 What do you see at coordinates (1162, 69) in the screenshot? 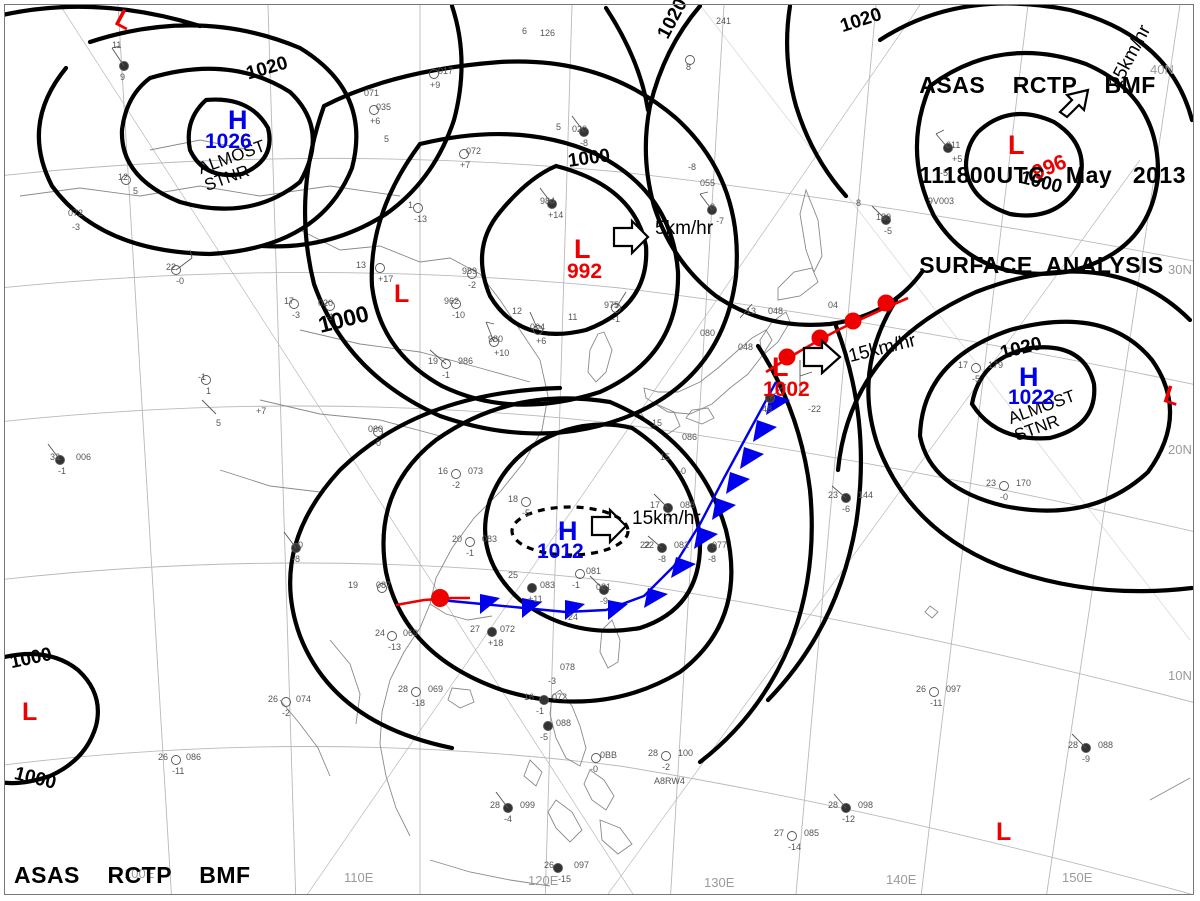
I see `lat-label-40n: 40N` at bounding box center [1162, 69].